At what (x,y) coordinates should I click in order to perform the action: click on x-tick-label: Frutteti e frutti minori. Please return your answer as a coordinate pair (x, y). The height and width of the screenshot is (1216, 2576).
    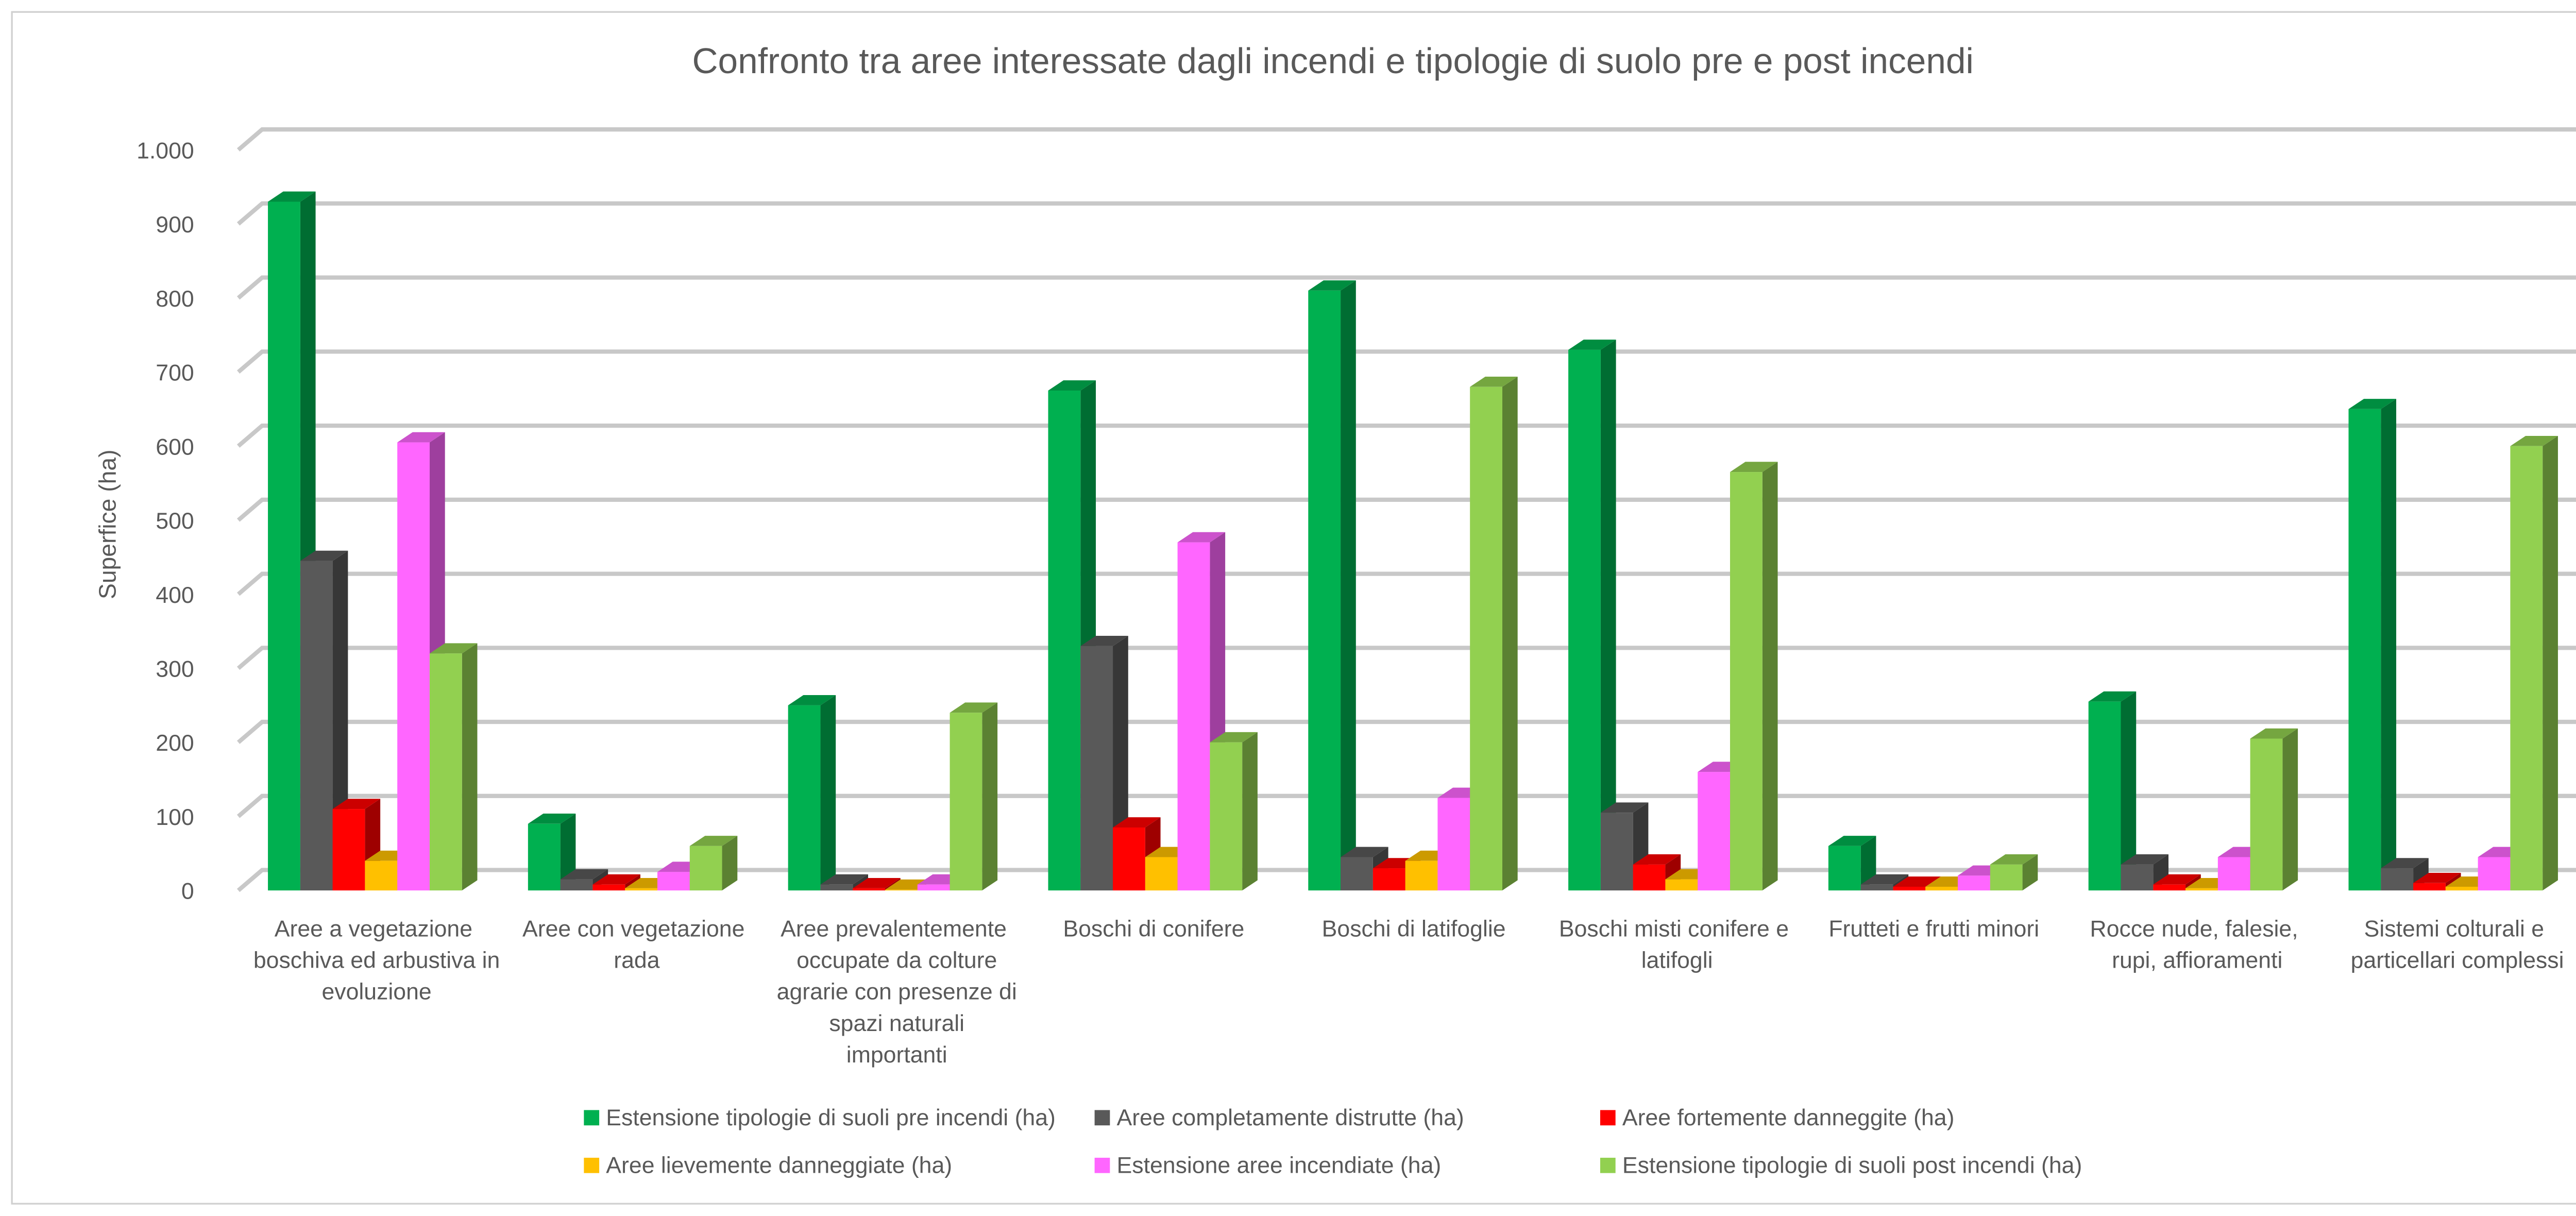
    Looking at the image, I should click on (1934, 928).